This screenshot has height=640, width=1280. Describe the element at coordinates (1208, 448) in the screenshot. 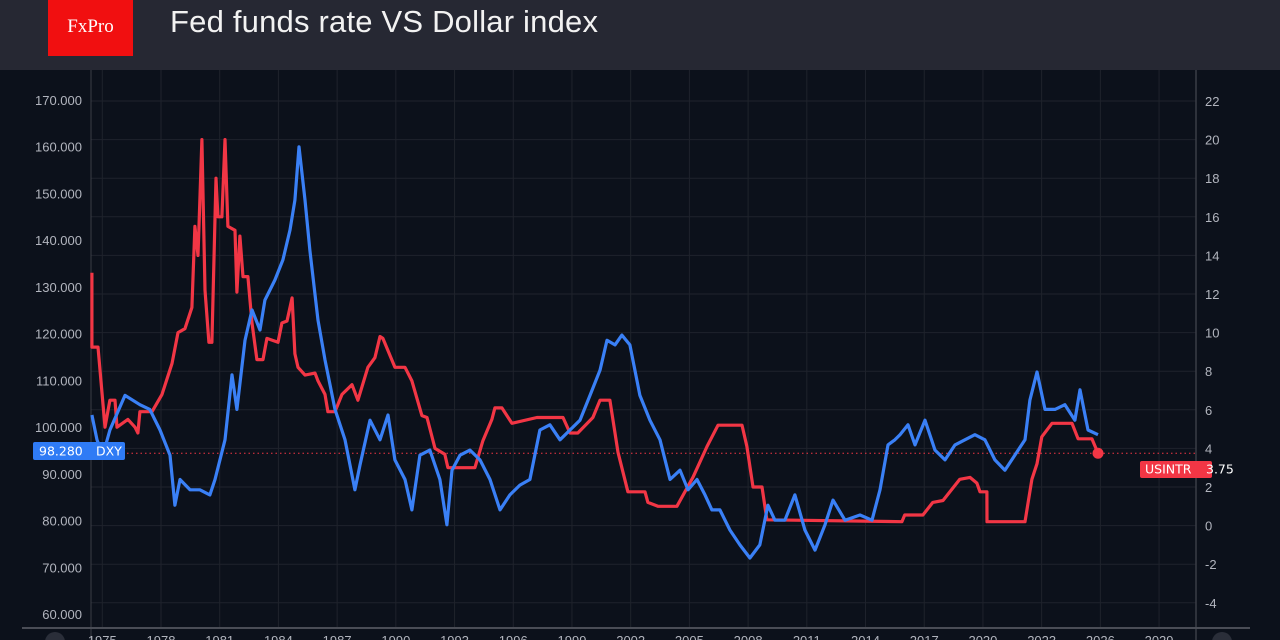

I see `right-tick-label: 4` at that location.